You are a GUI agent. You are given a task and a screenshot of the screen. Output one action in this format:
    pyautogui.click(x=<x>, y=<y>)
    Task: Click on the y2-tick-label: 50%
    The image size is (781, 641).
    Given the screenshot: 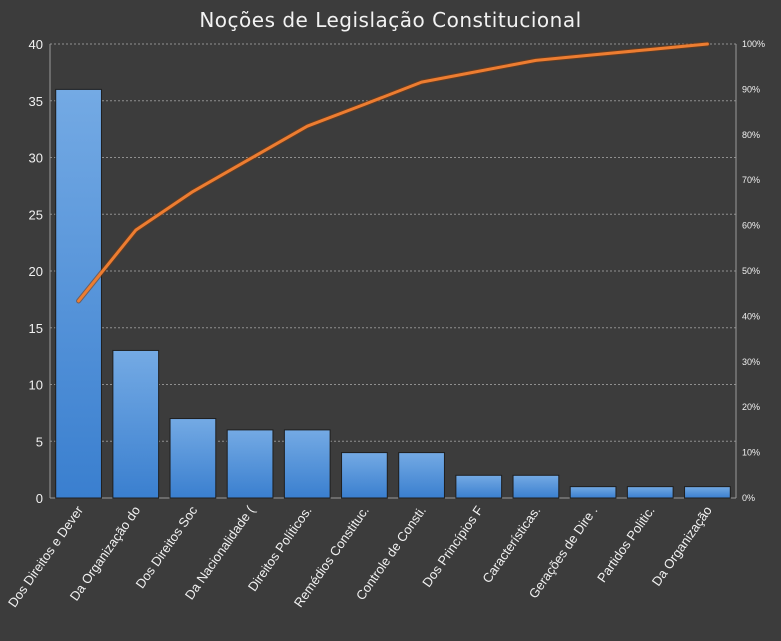 What is the action you would take?
    pyautogui.click(x=751, y=271)
    